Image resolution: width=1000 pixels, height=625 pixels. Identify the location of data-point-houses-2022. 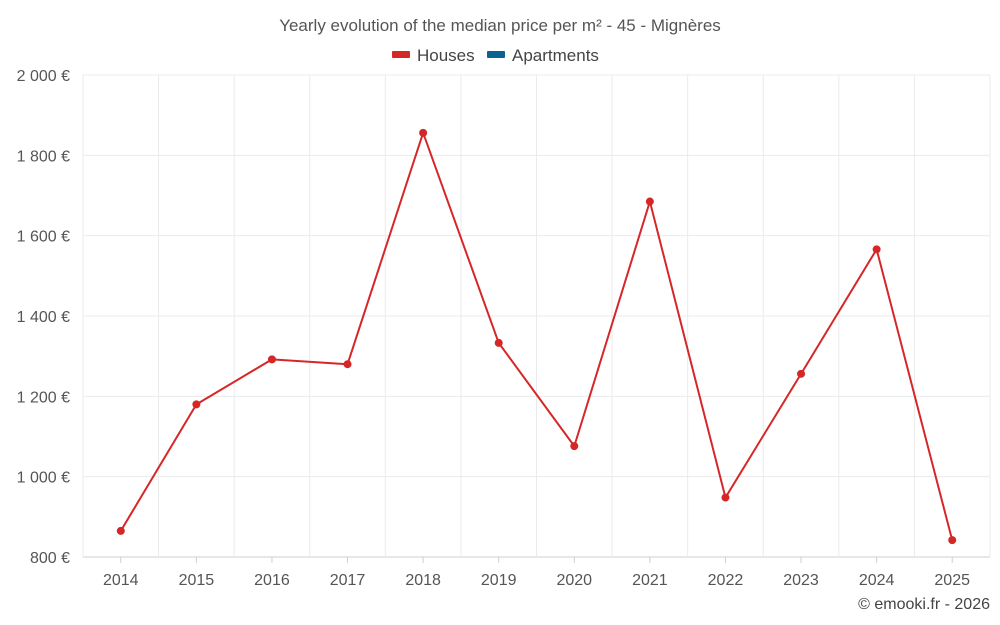
(725, 497).